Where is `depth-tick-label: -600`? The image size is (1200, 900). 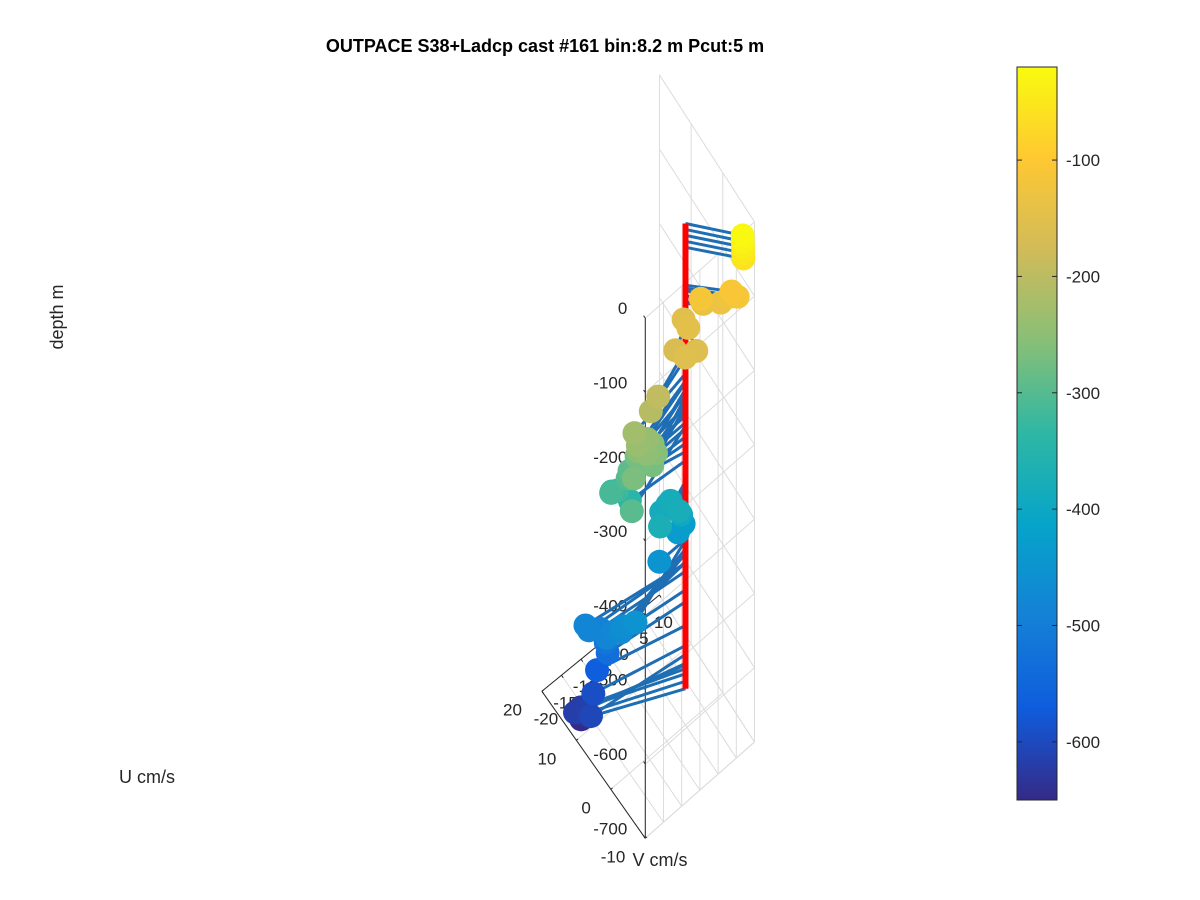 depth-tick-label: -600 is located at coordinates (610, 754).